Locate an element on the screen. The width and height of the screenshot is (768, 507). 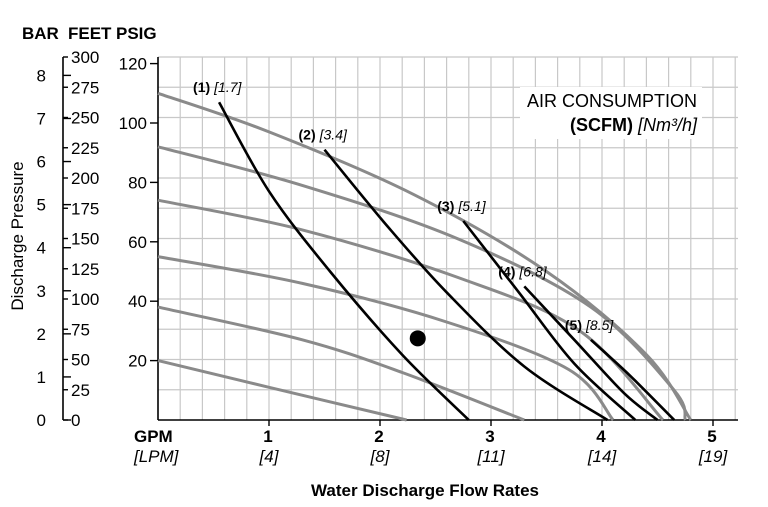
bar-tick-label: 8 is located at coordinates (41, 75).